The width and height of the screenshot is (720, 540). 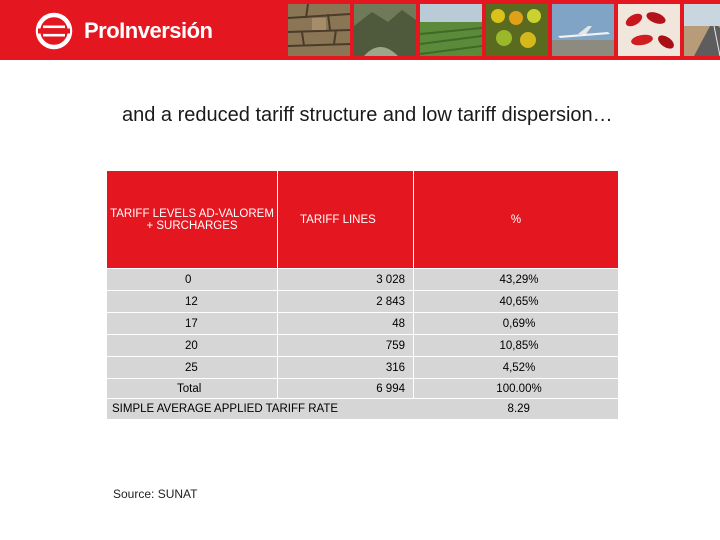 What do you see at coordinates (192, 388) in the screenshot?
I see `total-label: Total` at bounding box center [192, 388].